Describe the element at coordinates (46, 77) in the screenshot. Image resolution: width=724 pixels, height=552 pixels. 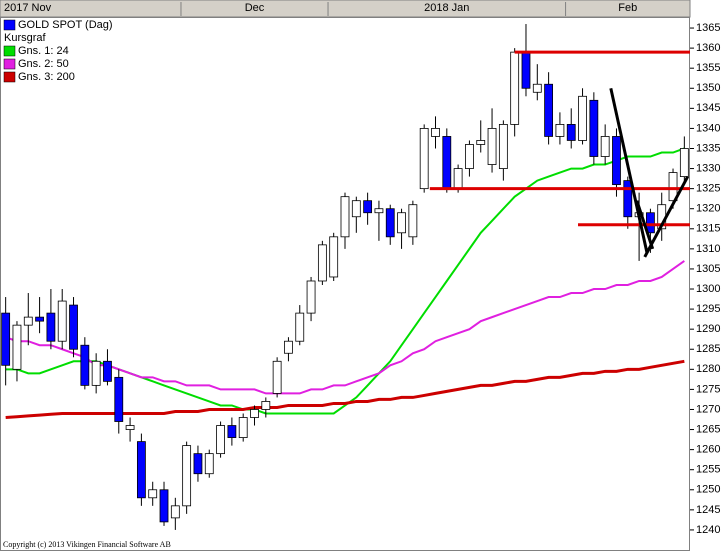
I see `legend-label: Gns. 3: 200` at that location.